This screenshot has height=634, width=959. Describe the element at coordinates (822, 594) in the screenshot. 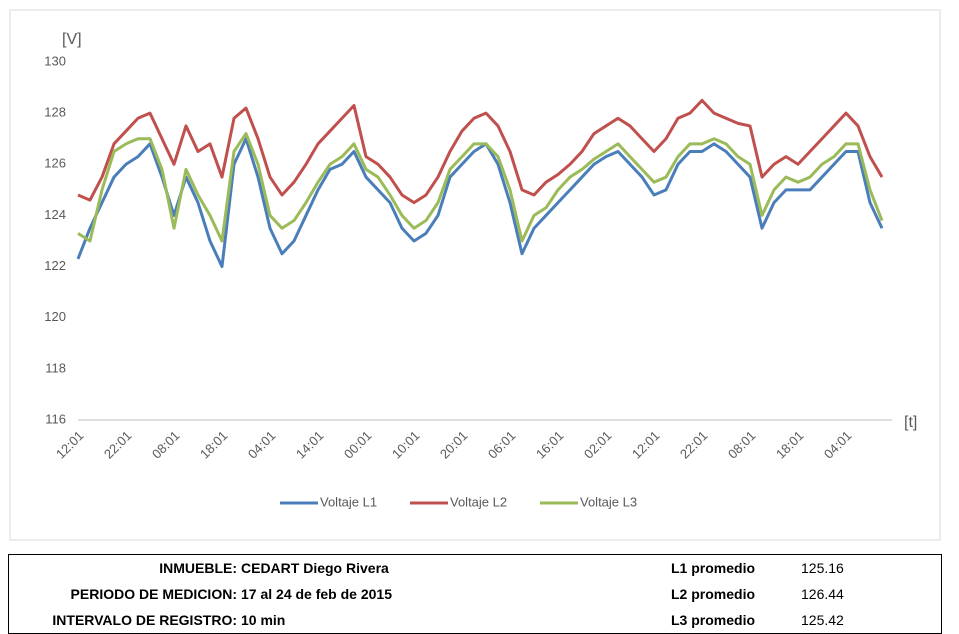

I see `info-cell: 126.44` at that location.